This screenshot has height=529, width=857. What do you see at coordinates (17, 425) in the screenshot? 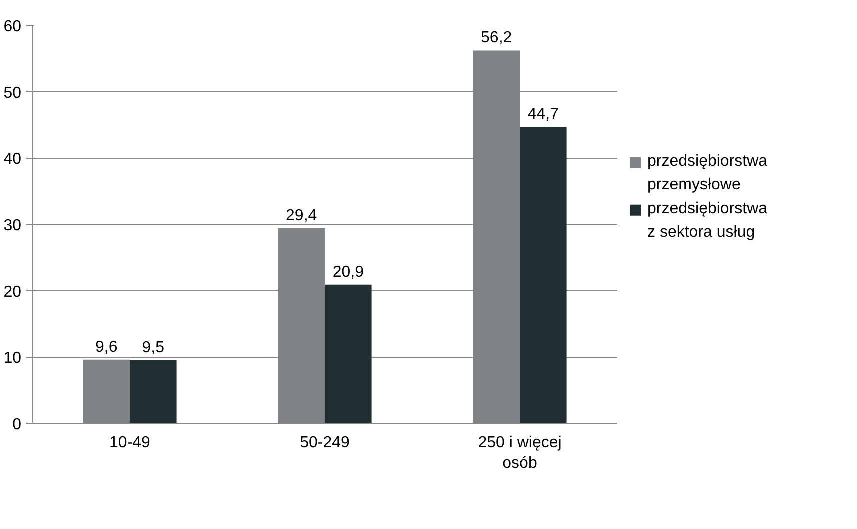
I see `y-tick-label: 0` at bounding box center [17, 425].